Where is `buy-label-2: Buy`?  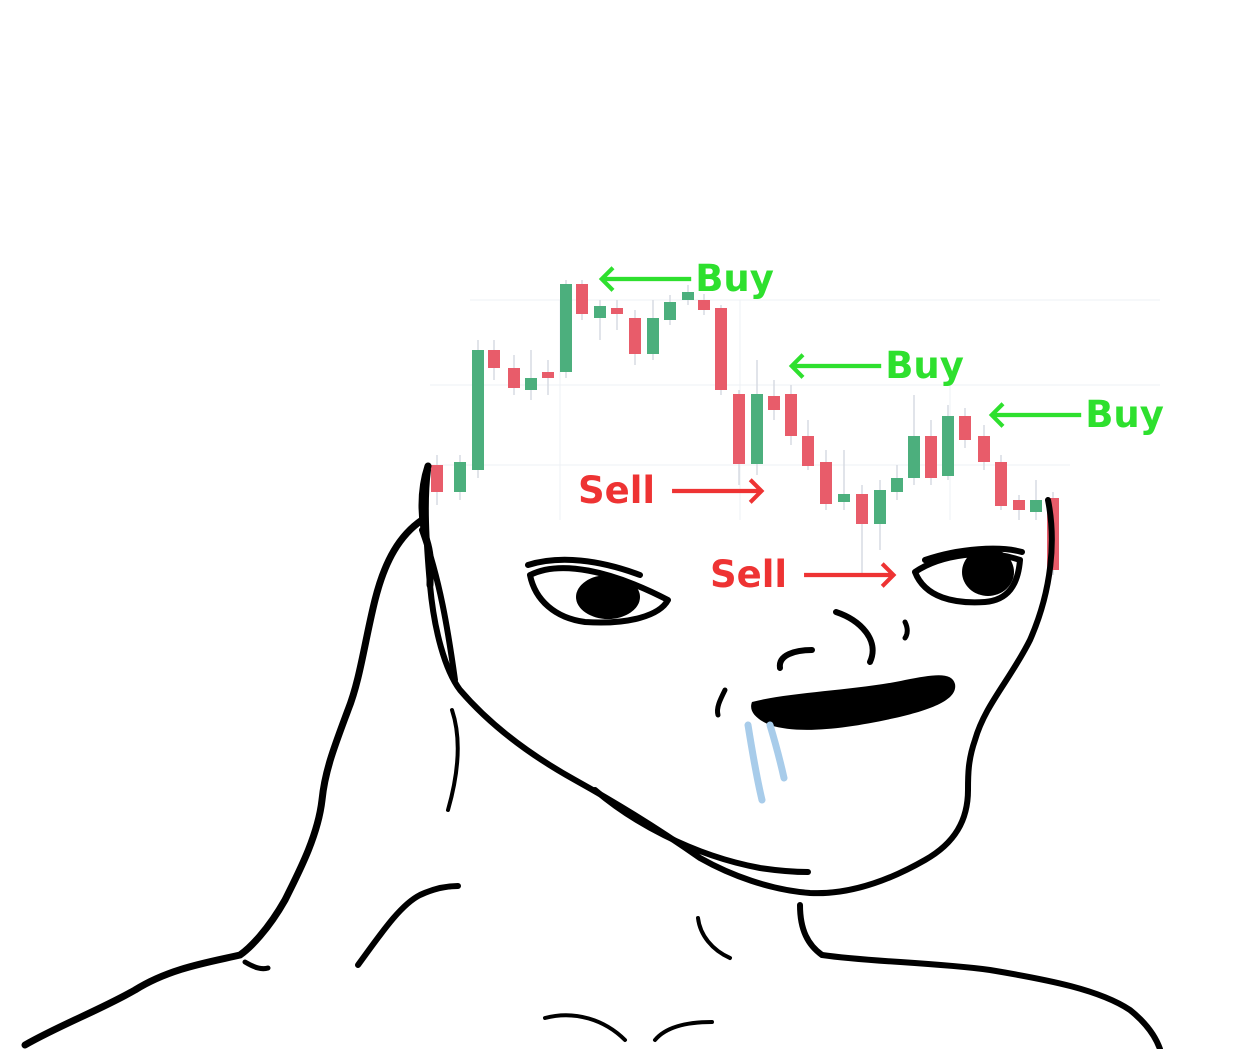 buy-label-2: Buy is located at coordinates (924, 365).